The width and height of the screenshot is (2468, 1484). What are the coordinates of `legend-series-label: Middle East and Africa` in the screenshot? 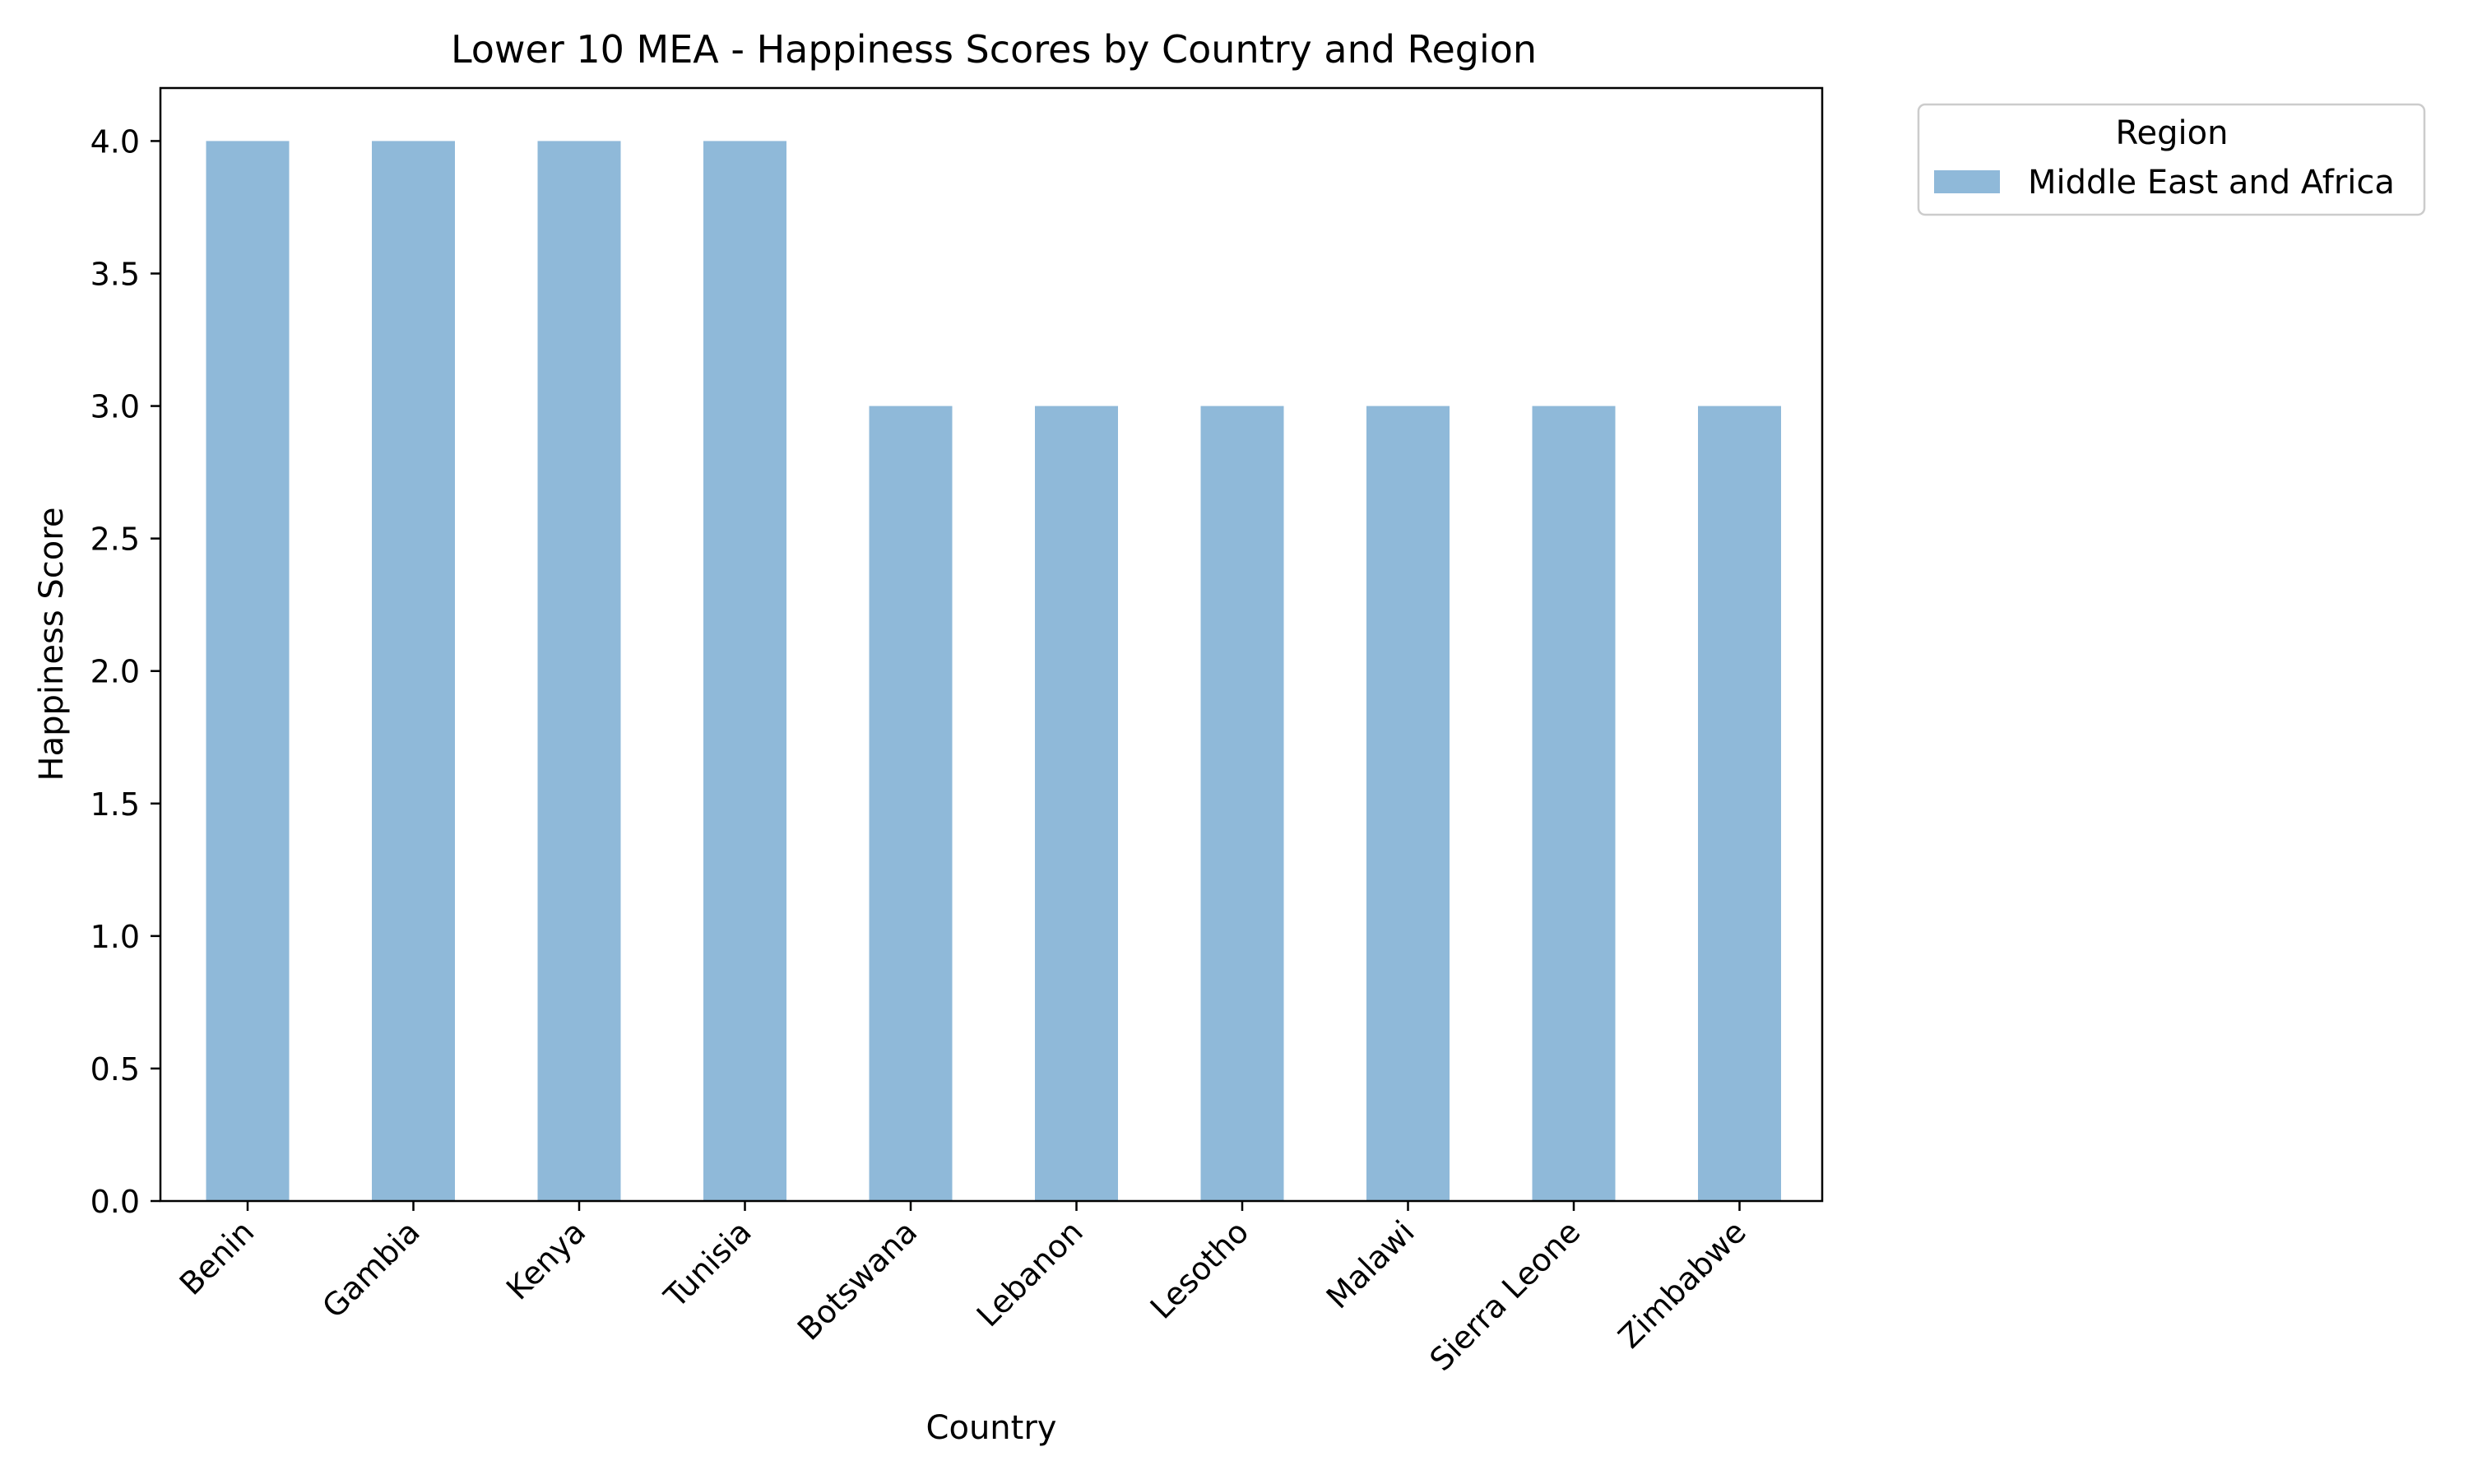 It's located at (2211, 183).